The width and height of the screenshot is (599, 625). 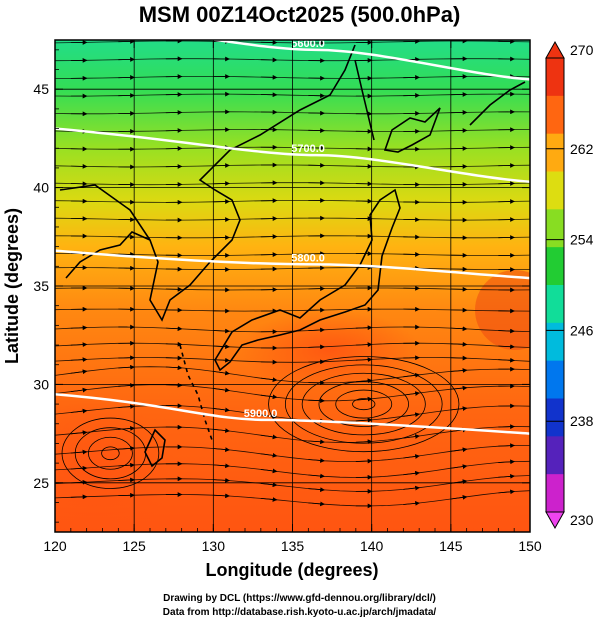 What do you see at coordinates (41, 188) in the screenshot?
I see `y-tick-label: 40` at bounding box center [41, 188].